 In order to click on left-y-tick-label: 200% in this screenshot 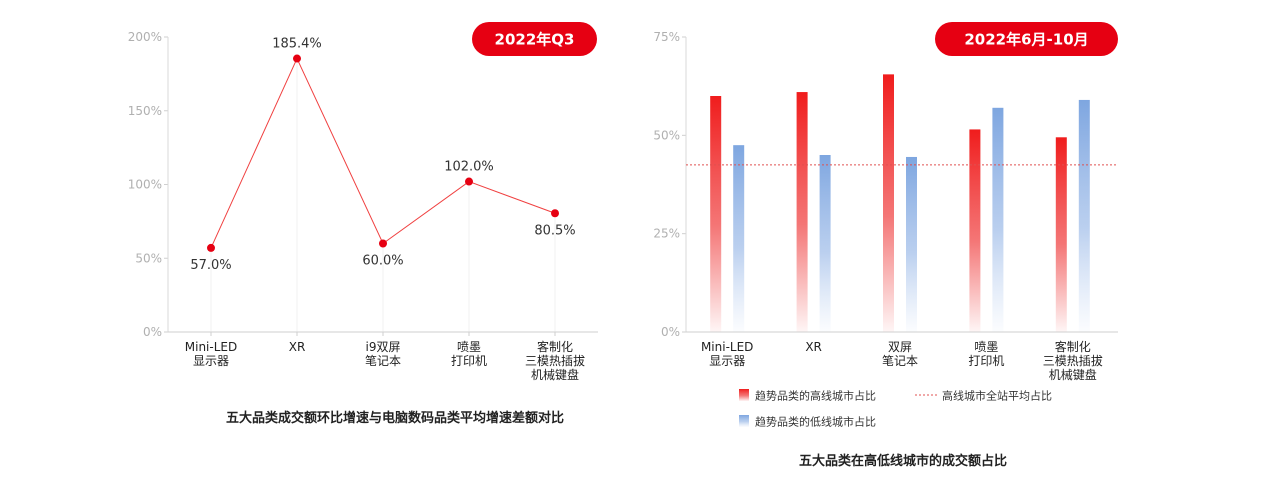, I will do `click(145, 37)`.